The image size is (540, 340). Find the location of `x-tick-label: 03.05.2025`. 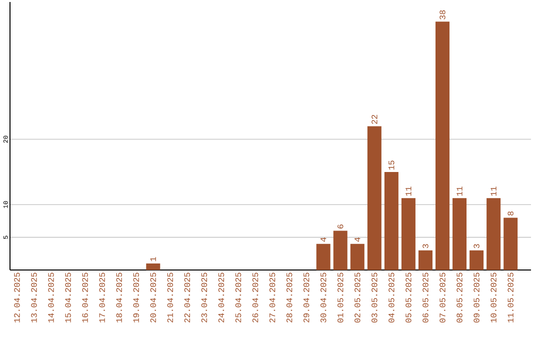

x-tick-label: 03.05.2025 is located at coordinates (375, 297).